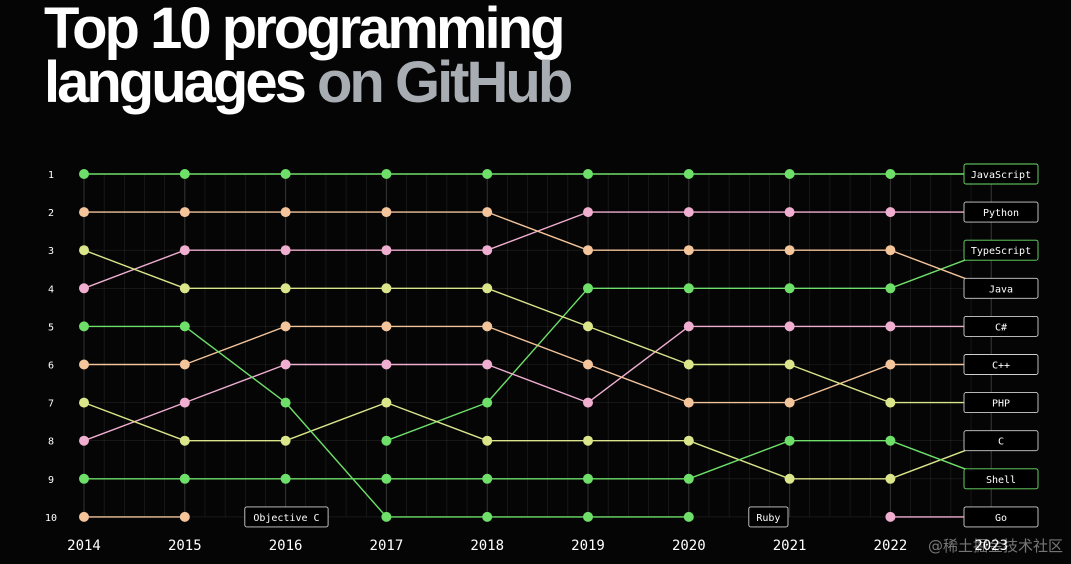  Describe the element at coordinates (51, 442) in the screenshot. I see `rank-tick-label: 8` at that location.